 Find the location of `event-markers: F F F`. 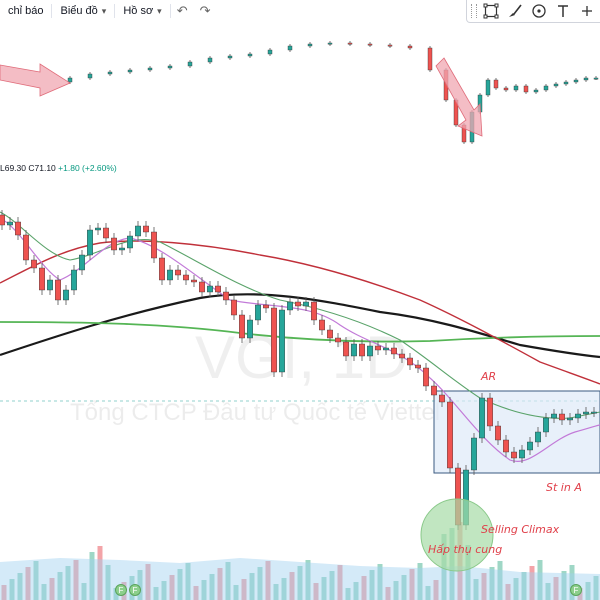

event-markers: F F F is located at coordinates (348, 590).